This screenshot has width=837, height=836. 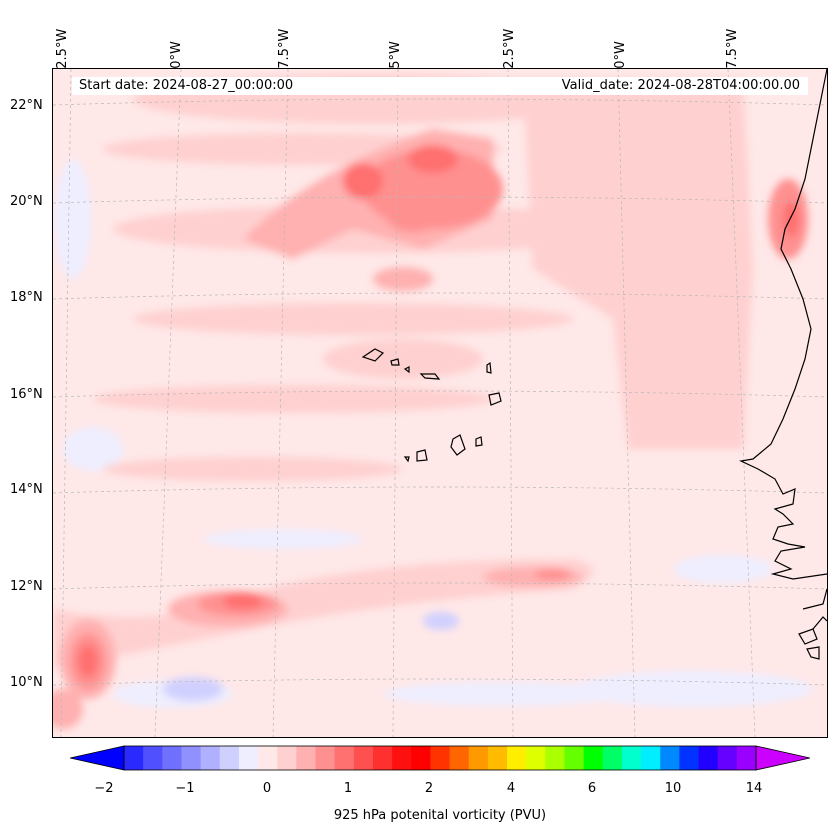 I want to click on colorbar-extend-low, so click(x=97, y=758).